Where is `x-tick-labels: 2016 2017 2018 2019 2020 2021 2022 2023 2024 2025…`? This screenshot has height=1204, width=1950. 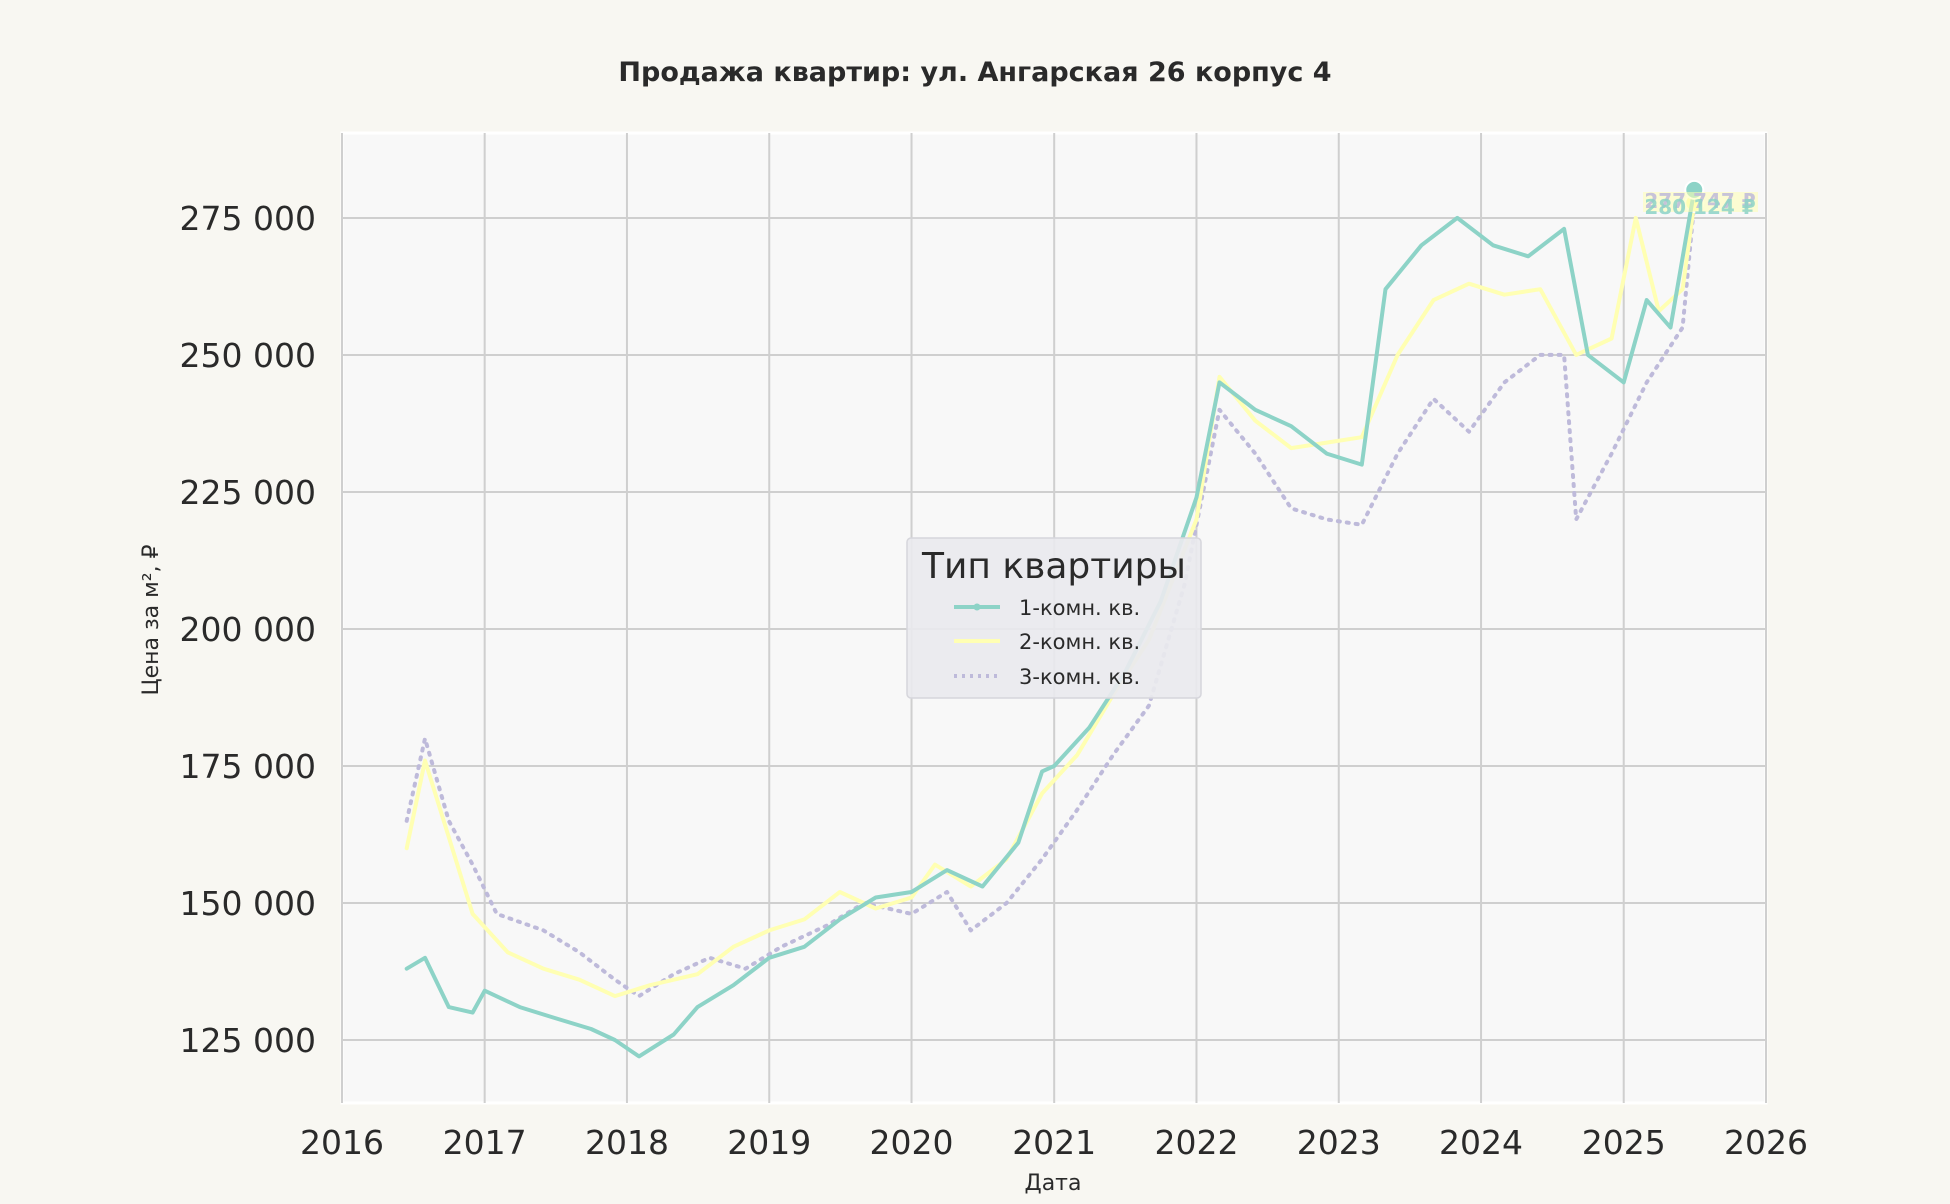 x-tick-labels: 2016 2017 2018 2019 2020 2021 2022 2023 2024 2025… is located at coordinates (1054, 1142).